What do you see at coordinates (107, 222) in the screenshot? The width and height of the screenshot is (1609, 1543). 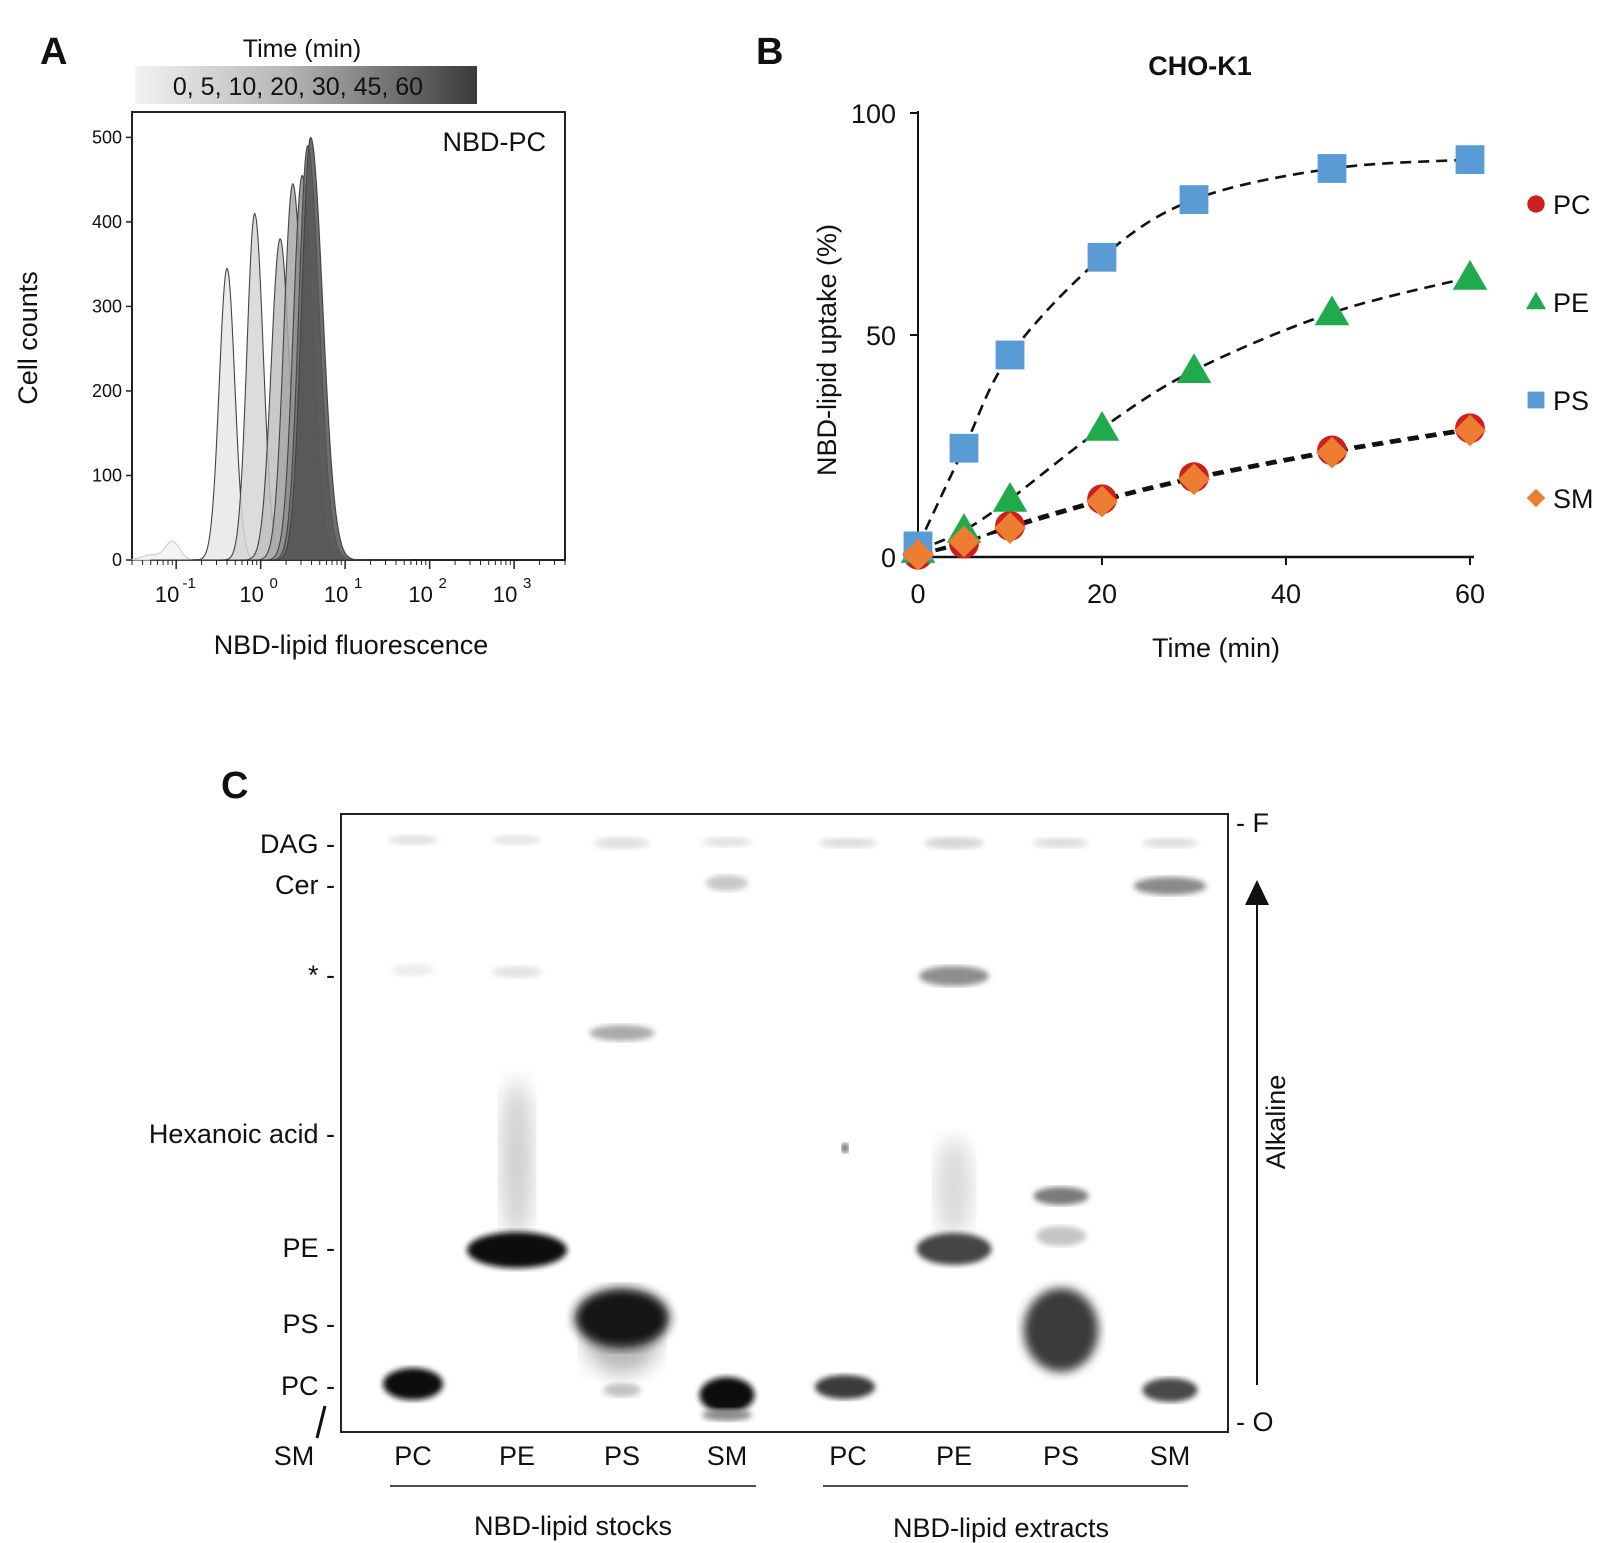 I see `y-tick-label: 400` at bounding box center [107, 222].